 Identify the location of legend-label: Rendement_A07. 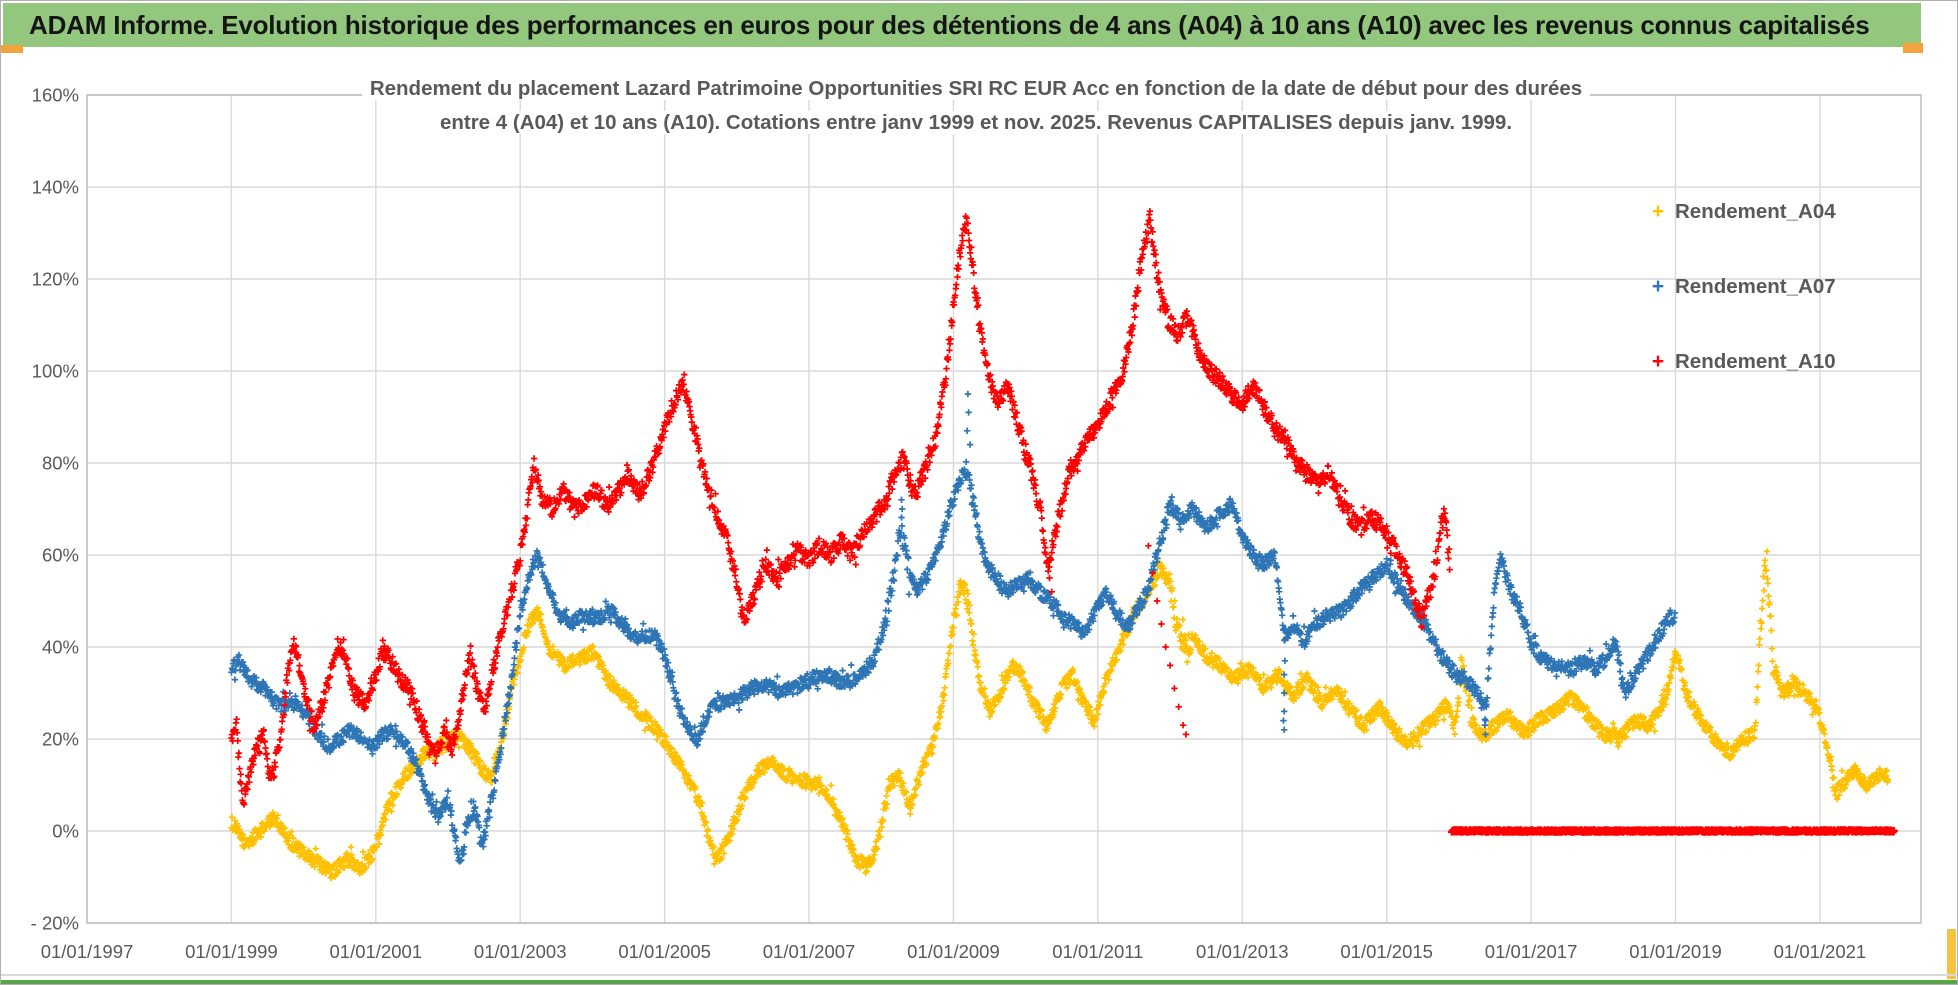
(1755, 286).